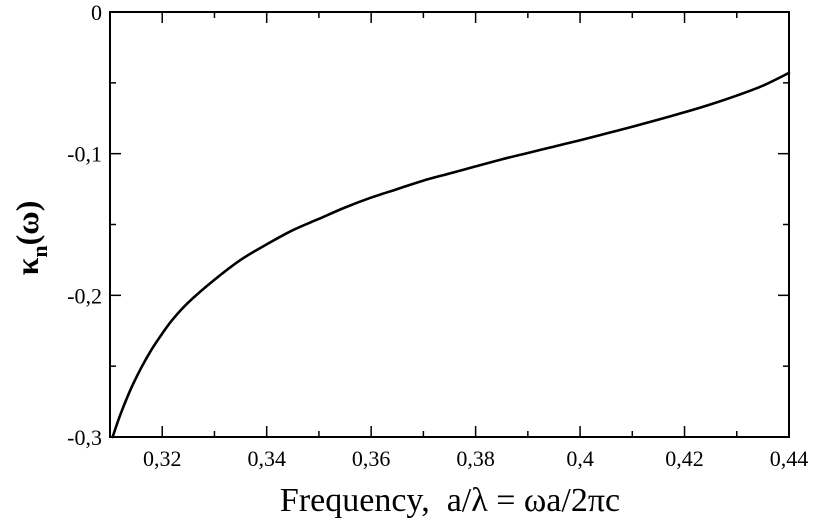 The height and width of the screenshot is (521, 818). Describe the element at coordinates (39, 251) in the screenshot. I see `y-axis-title-subscript: n` at that location.